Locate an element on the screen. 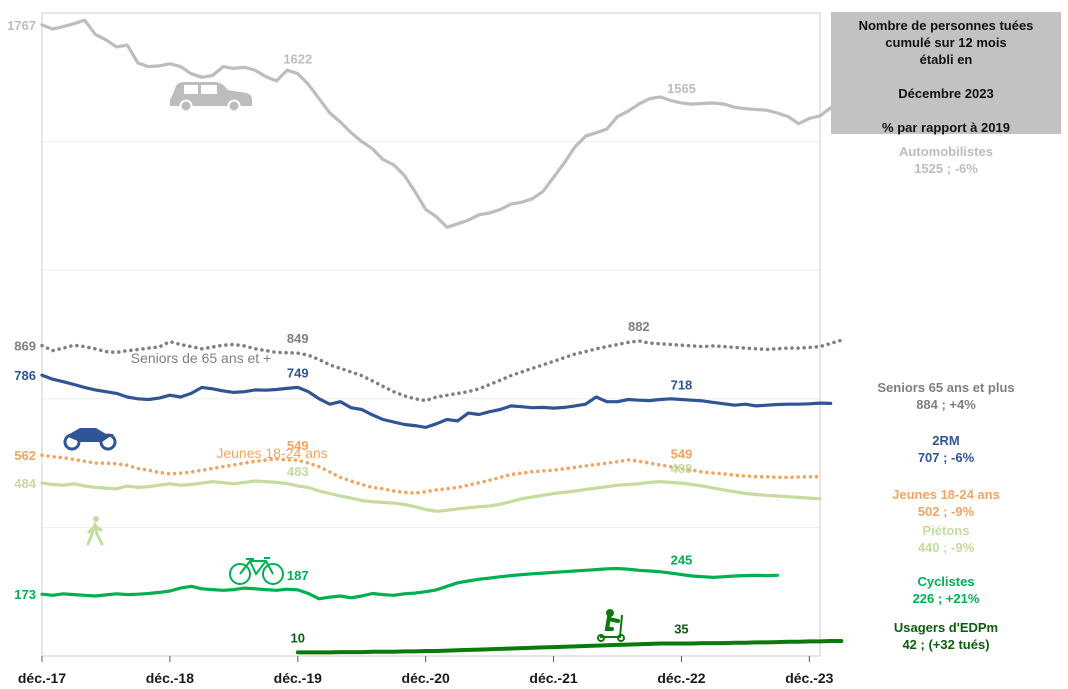  x-tick-label: déc.-17 is located at coordinates (42, 678).